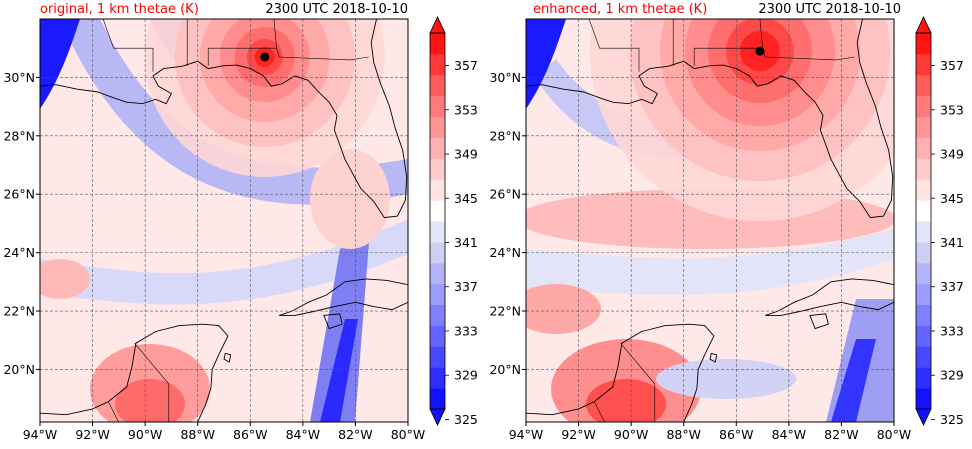 The image size is (972, 449). I want to click on x-tick-label: 88°W, so click(197, 434).